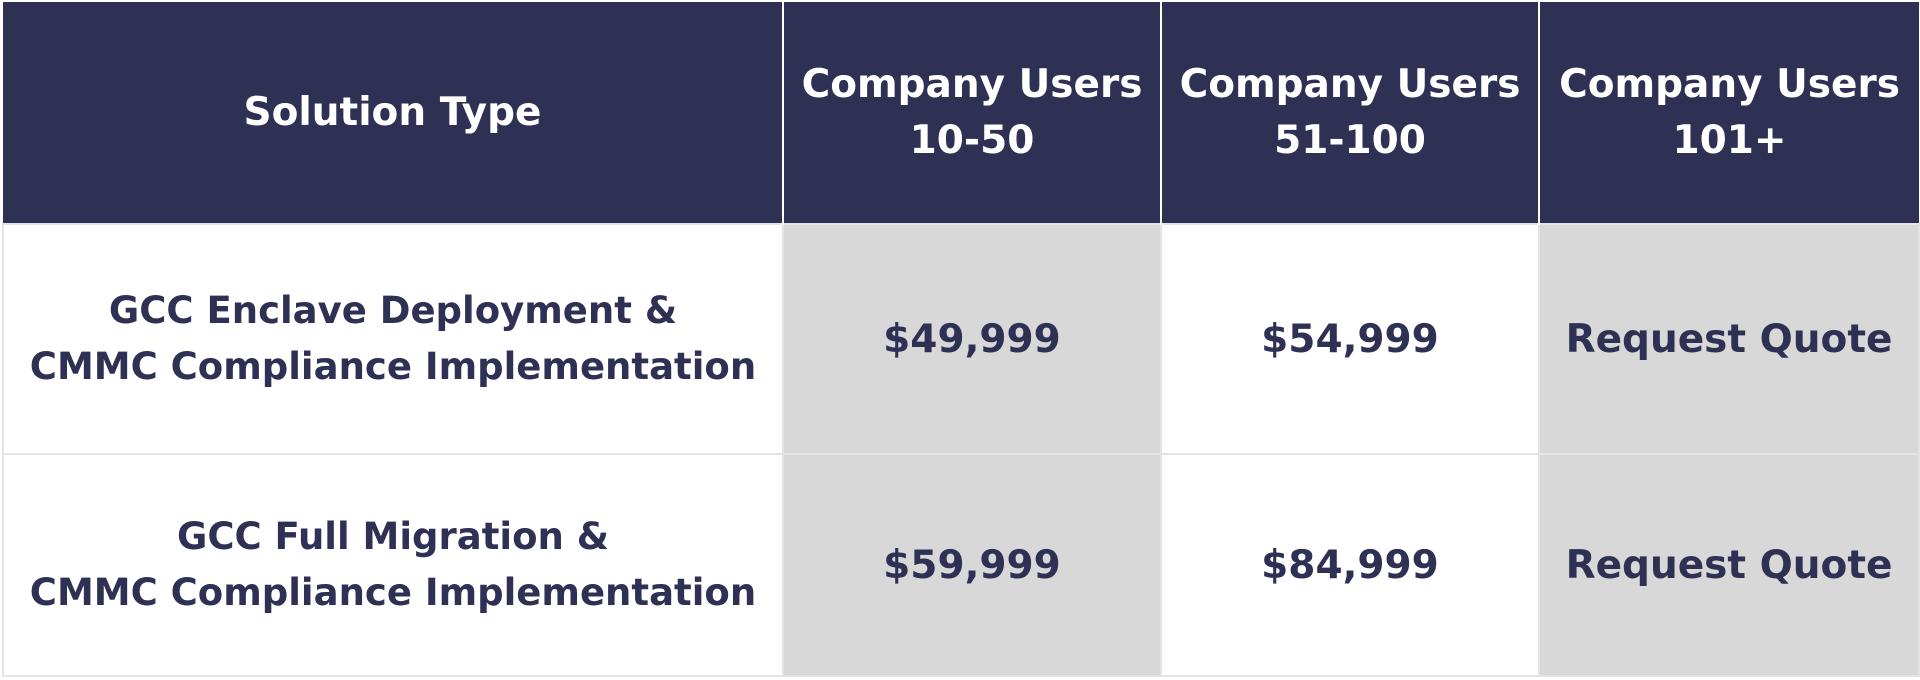 The width and height of the screenshot is (1920, 680). Describe the element at coordinates (1349, 565) in the screenshot. I see `price-cell-51-100: $84,999` at that location.